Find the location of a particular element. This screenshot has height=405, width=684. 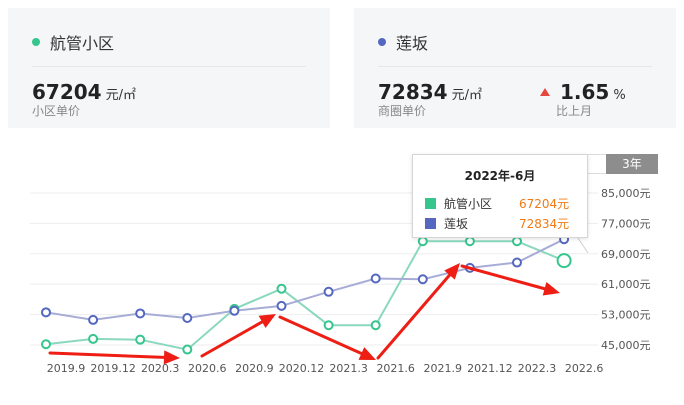

district-price-label: 商圈单价 is located at coordinates (402, 111).